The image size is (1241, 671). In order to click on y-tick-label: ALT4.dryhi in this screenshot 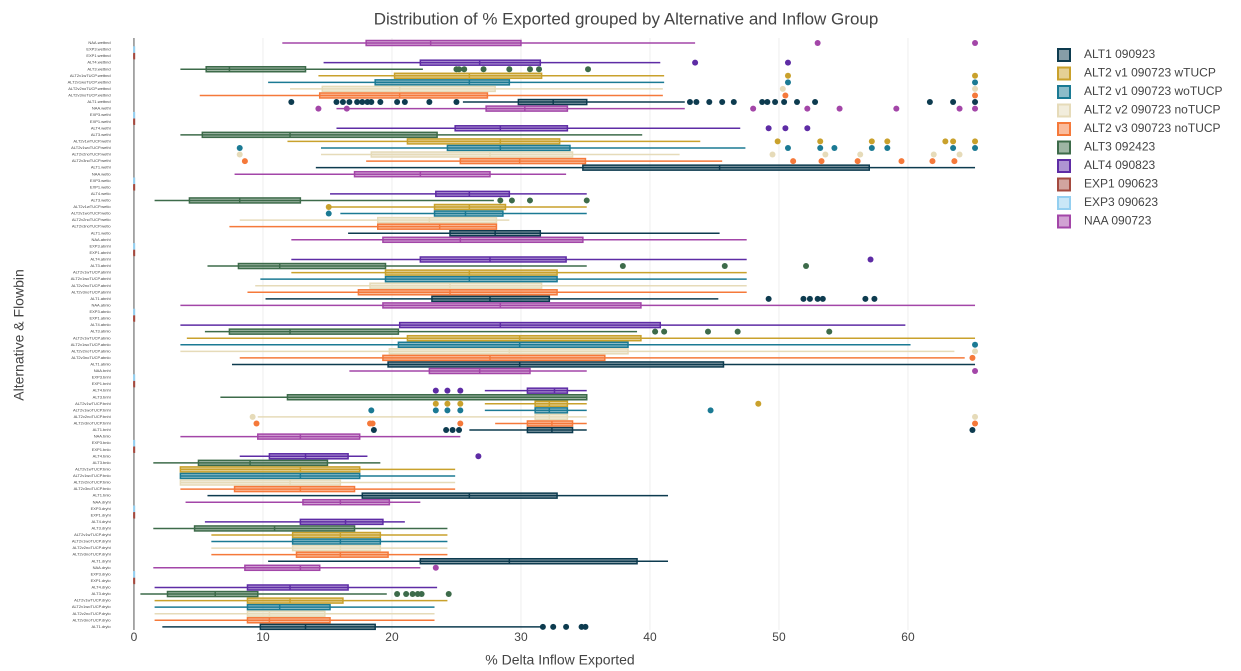, I will do `click(101, 521)`.